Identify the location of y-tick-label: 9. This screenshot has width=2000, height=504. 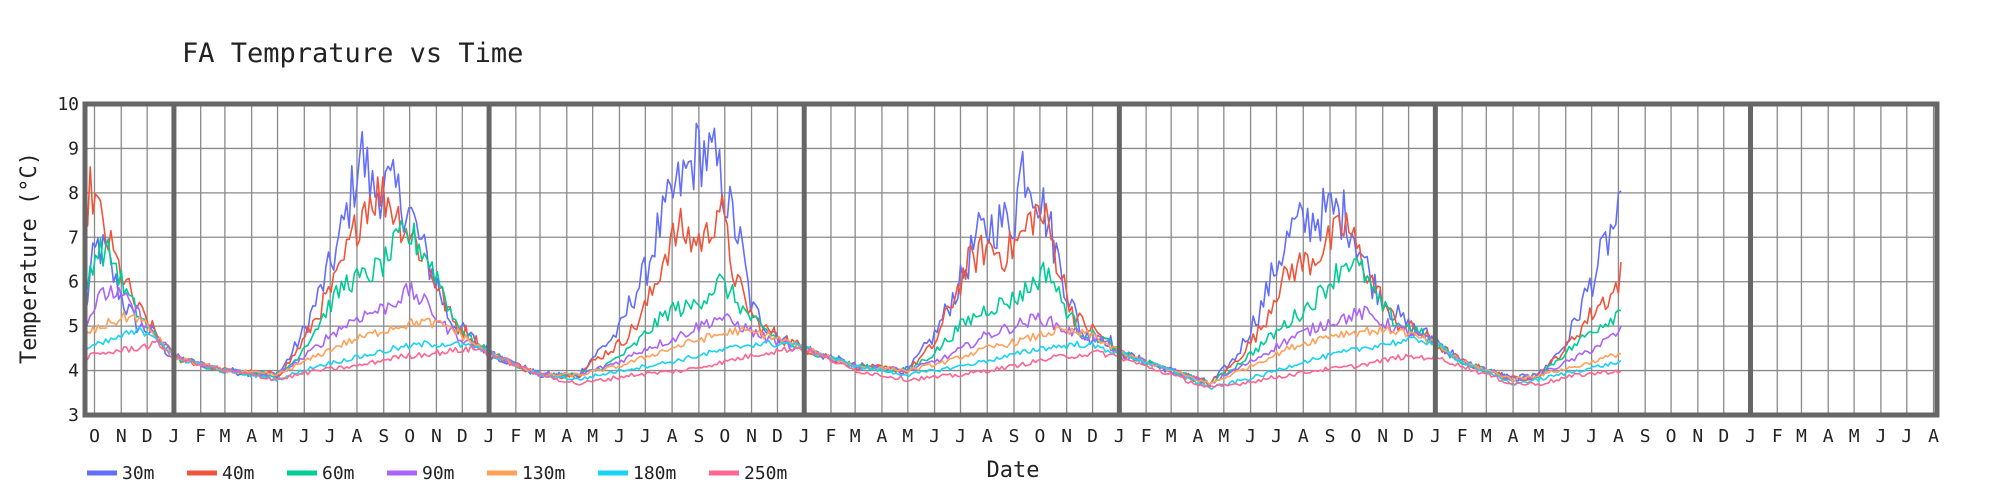
(73, 148).